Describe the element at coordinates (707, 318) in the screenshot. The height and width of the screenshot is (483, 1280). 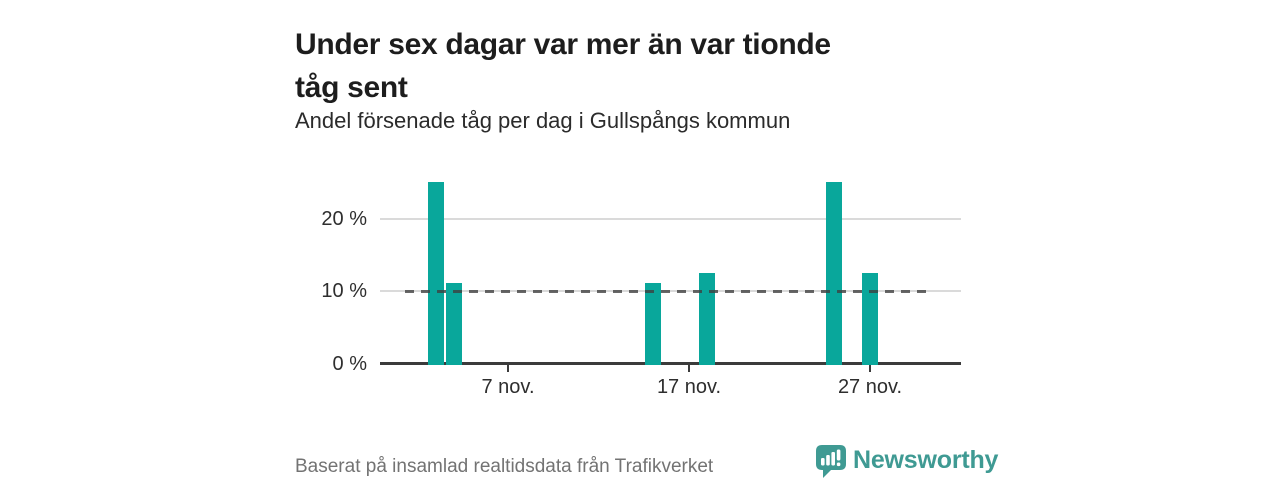
I see `bar-18-nov` at that location.